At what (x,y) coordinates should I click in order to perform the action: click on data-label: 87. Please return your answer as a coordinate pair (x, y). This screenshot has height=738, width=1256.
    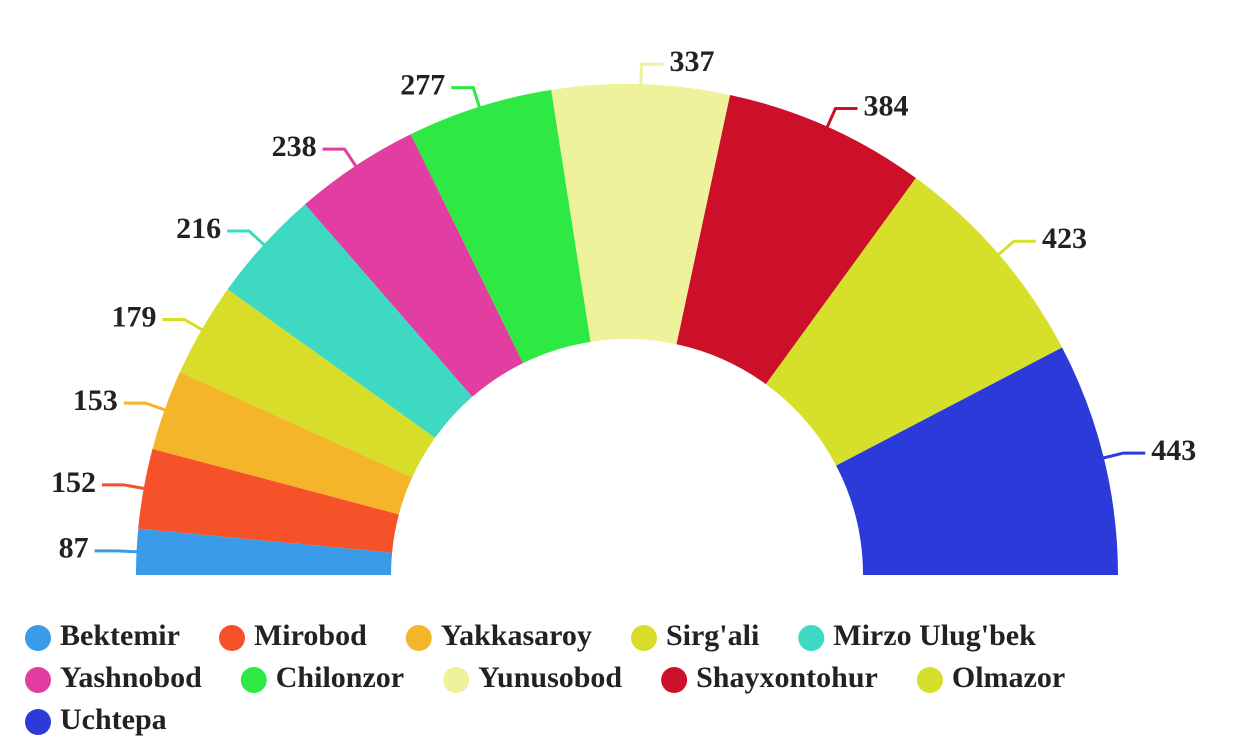
    Looking at the image, I should click on (74, 548).